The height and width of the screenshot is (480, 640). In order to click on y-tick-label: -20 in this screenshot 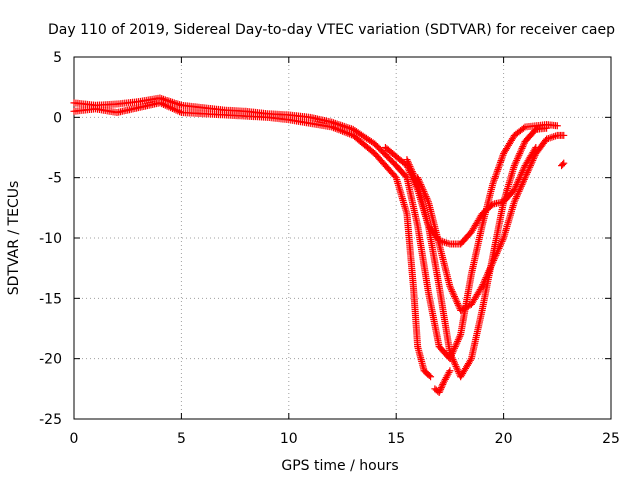, I will do `click(50, 360)`.